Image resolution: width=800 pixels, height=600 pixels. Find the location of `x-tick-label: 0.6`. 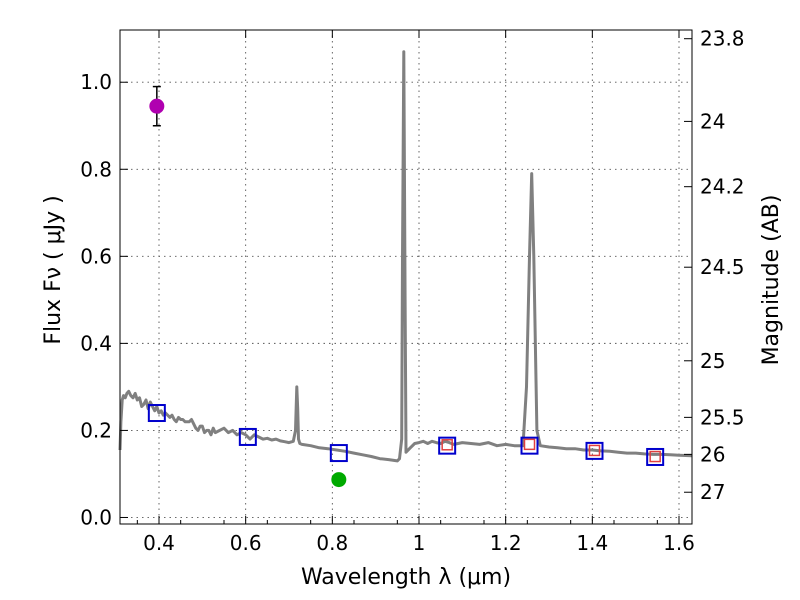

x-tick-label: 0.6 is located at coordinates (246, 543).